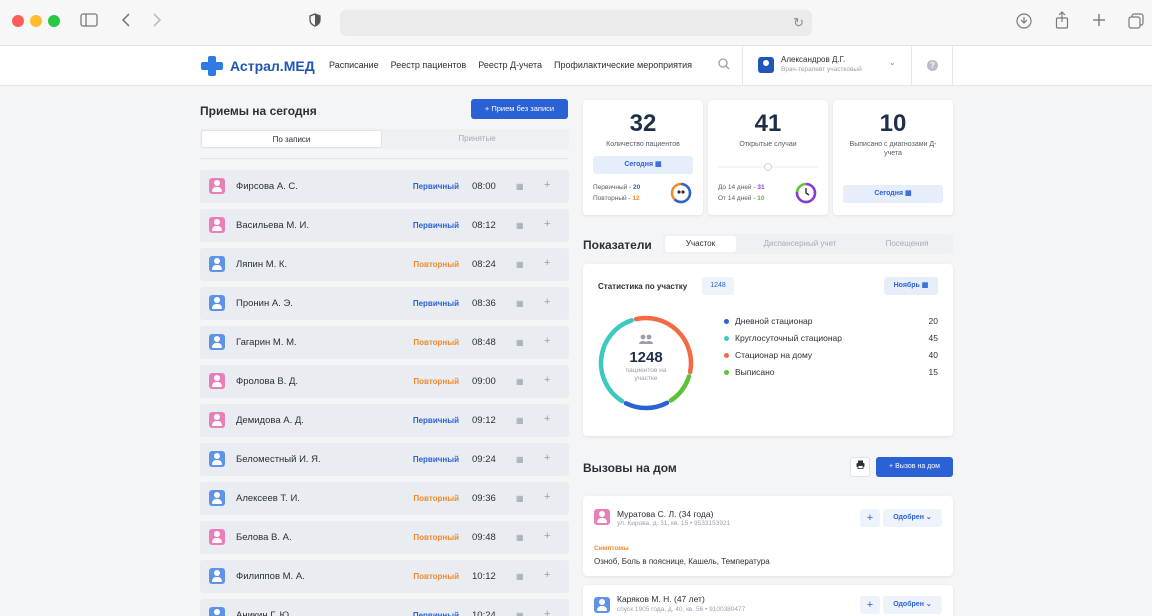  I want to click on appointment-row: Алексеев Т. И. Повторный 09:36 ▦ +, so click(384, 498).